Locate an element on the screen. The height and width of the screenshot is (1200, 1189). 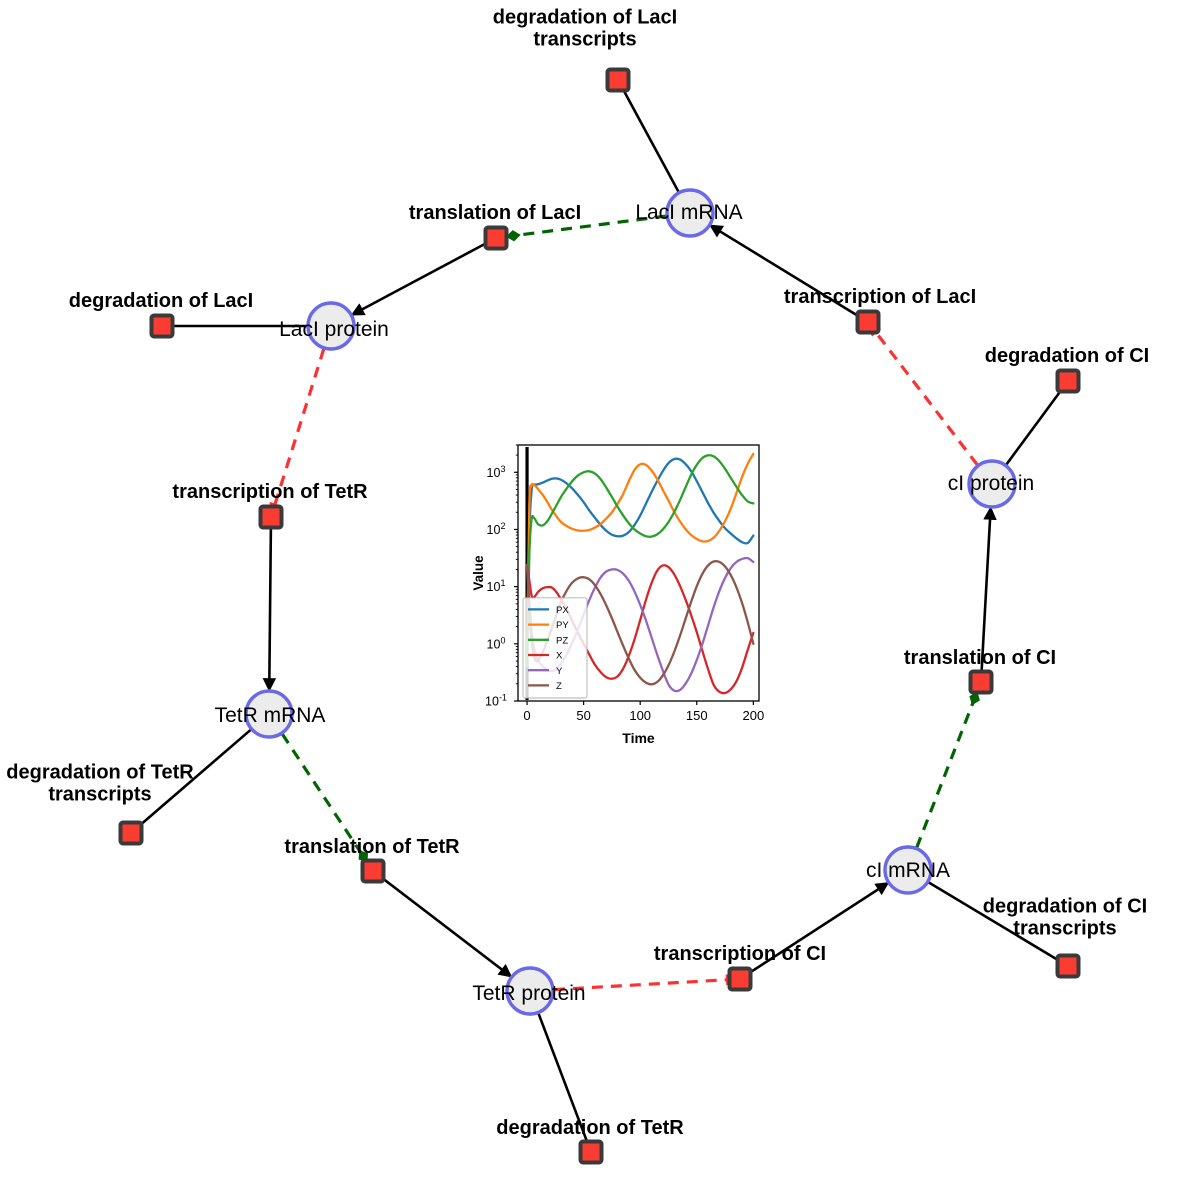
edge-transcription-tetr-to-tetr-mrna is located at coordinates (269, 610).